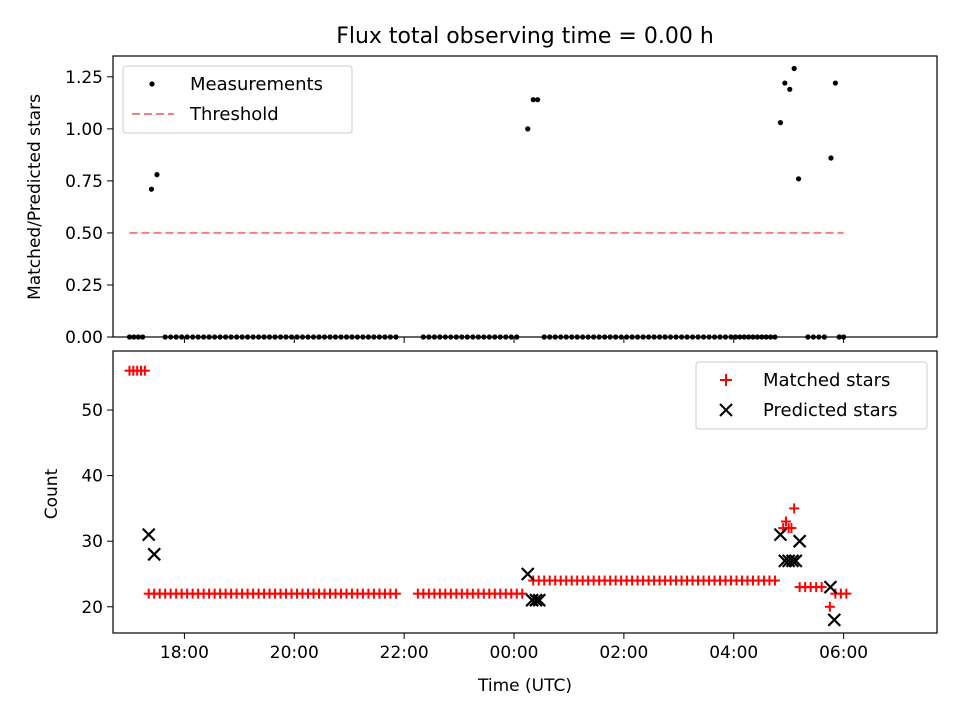  Describe the element at coordinates (92, 542) in the screenshot. I see `bottom-y-tick-label: 30` at that location.